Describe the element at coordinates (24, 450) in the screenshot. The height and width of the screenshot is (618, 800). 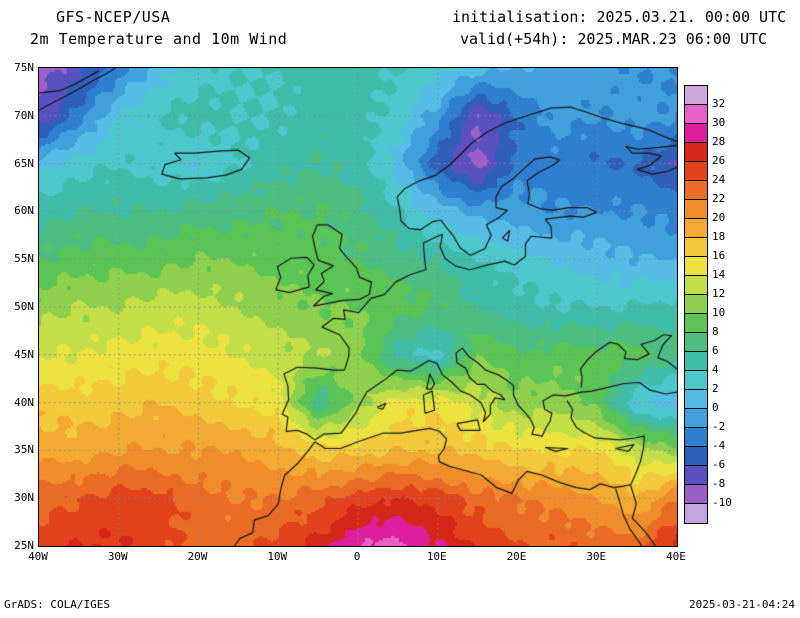
I see `lat-tick-label: 35N` at that location.